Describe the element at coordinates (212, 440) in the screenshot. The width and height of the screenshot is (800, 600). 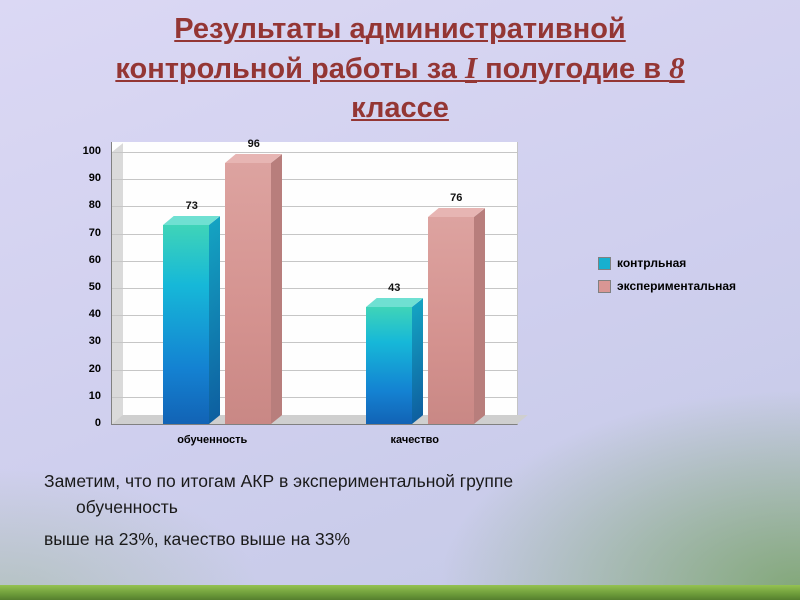
I see `category-label: обученность` at that location.